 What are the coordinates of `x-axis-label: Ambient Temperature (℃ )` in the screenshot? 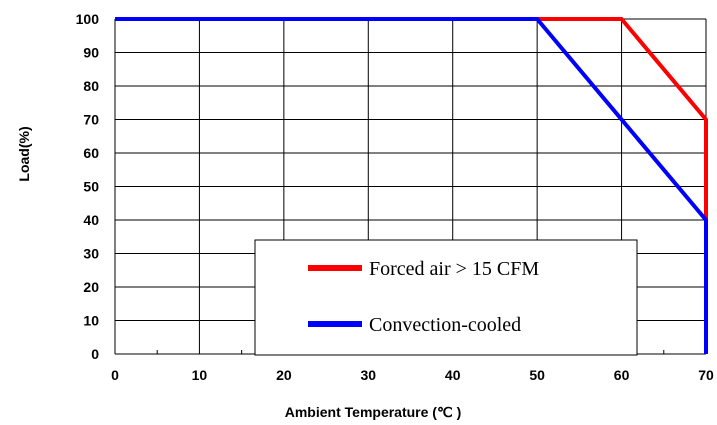 It's located at (373, 412).